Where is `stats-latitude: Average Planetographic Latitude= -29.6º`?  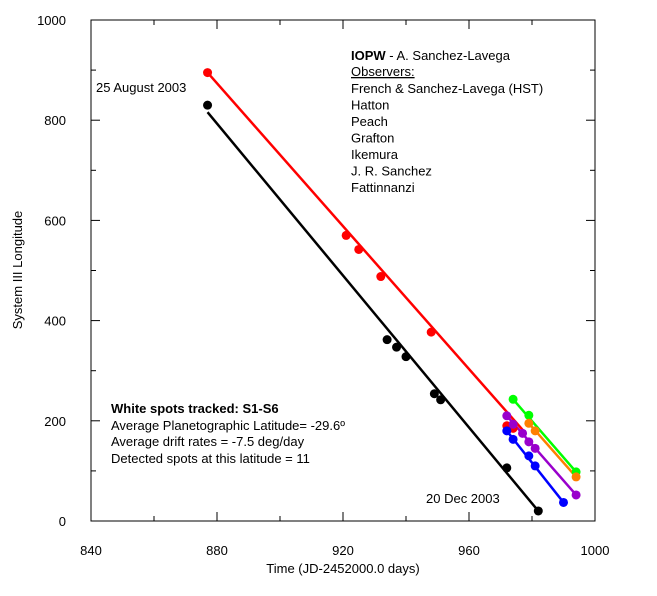 stats-latitude: Average Planetographic Latitude= -29.6º is located at coordinates (228, 425).